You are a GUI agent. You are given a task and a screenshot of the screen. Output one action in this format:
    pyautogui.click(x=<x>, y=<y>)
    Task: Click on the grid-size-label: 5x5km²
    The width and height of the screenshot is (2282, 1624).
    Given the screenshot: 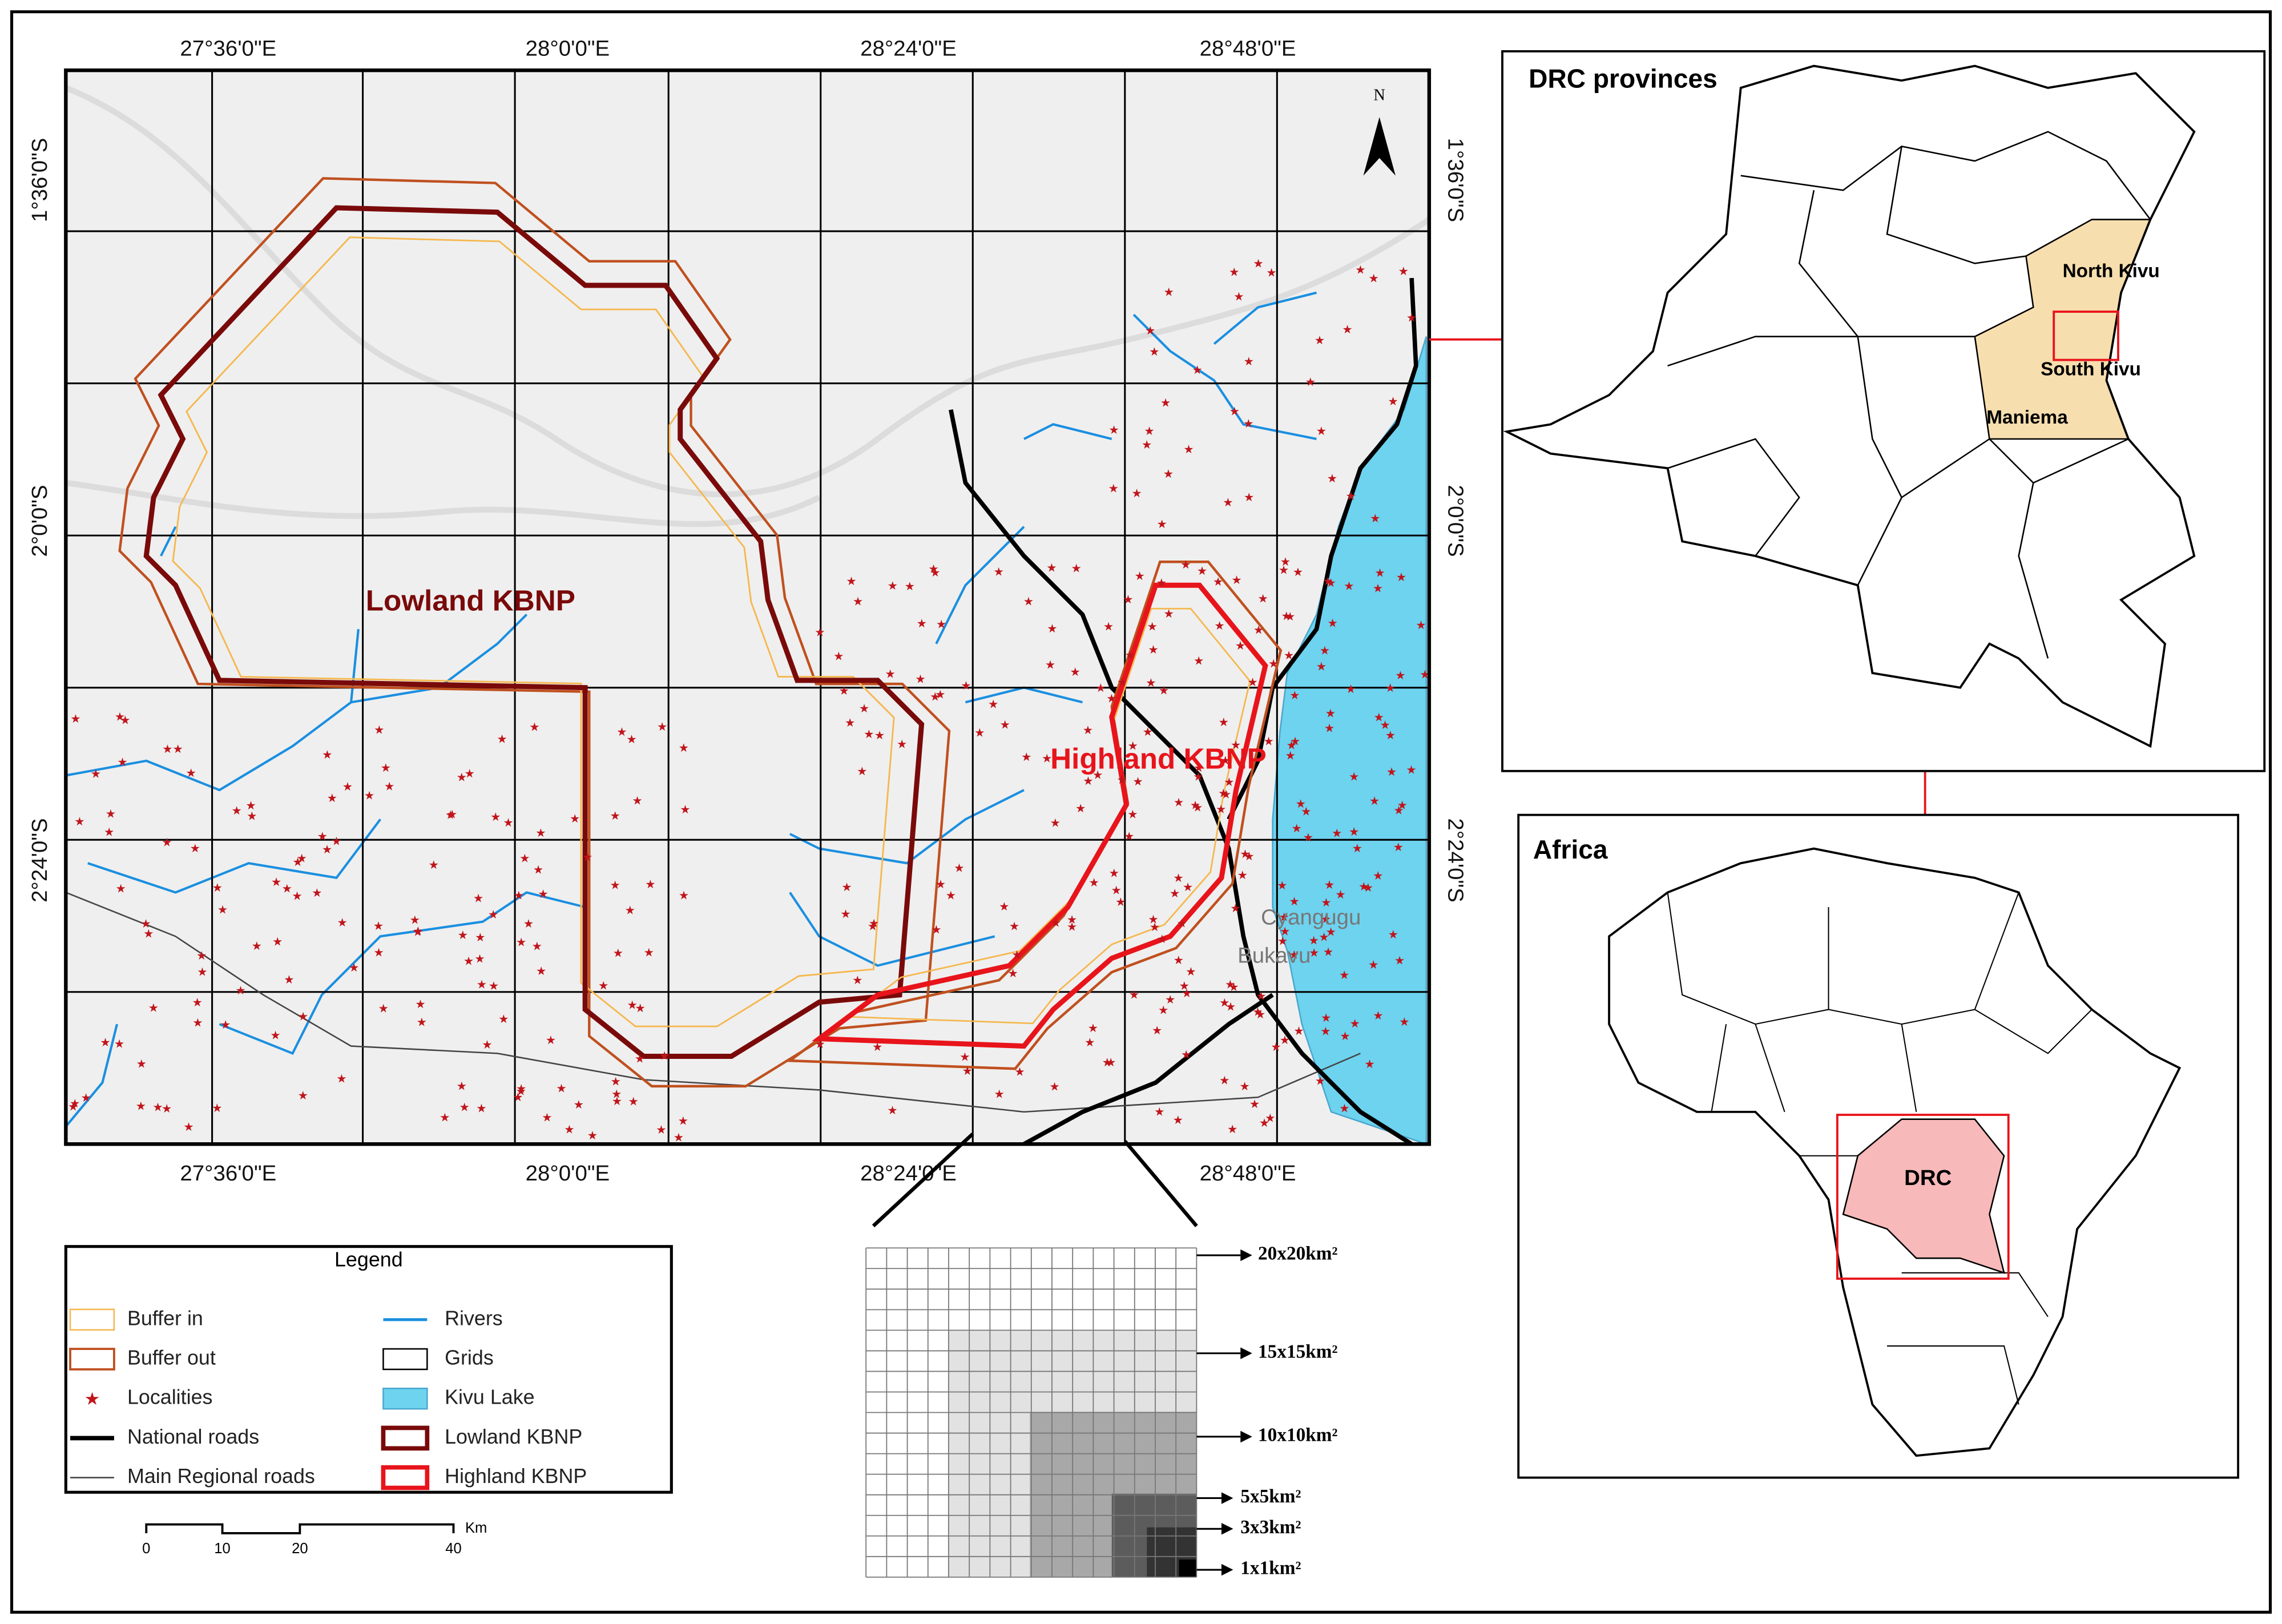 What is the action you would take?
    pyautogui.click(x=1270, y=1496)
    